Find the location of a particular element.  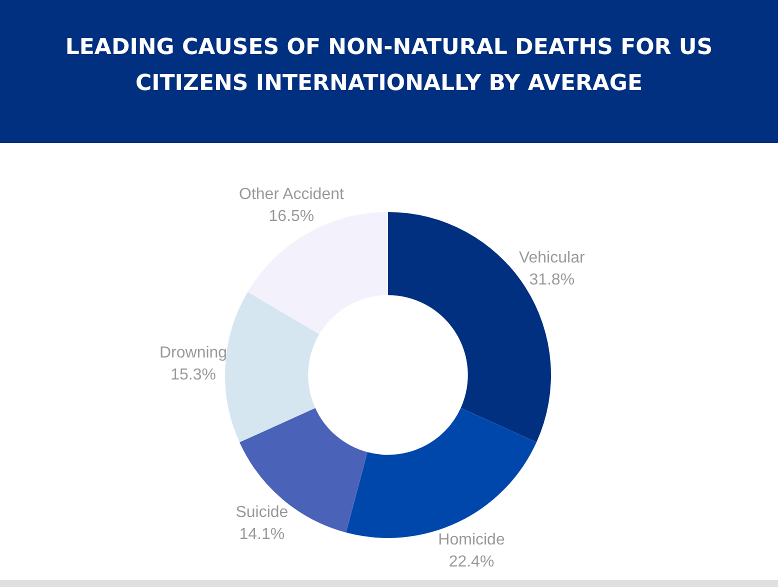

chart-title: LEADING CAUSES OF NON-NATURAL DEATHS FOR US CITIZENS INTERNATIONALLY BY AVERAGE is located at coordinates (389, 66).